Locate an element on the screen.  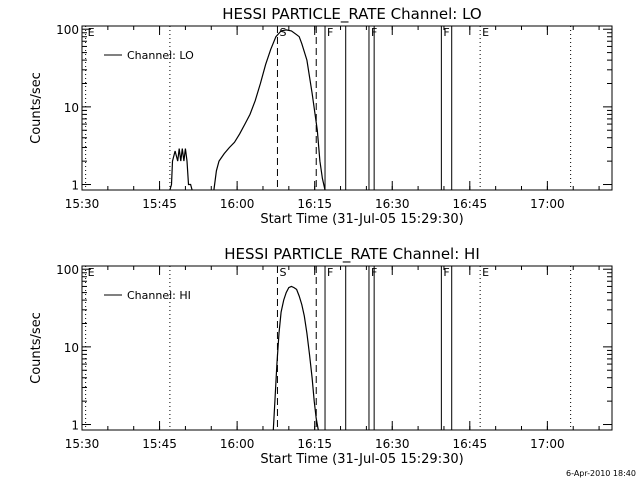
chart1-x-tick-label: 15:45 is located at coordinates (159, 204).